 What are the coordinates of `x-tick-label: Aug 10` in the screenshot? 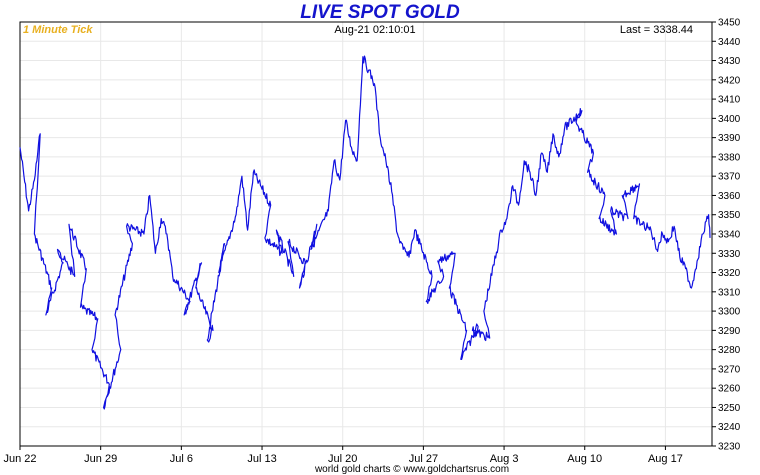 It's located at (584, 459).